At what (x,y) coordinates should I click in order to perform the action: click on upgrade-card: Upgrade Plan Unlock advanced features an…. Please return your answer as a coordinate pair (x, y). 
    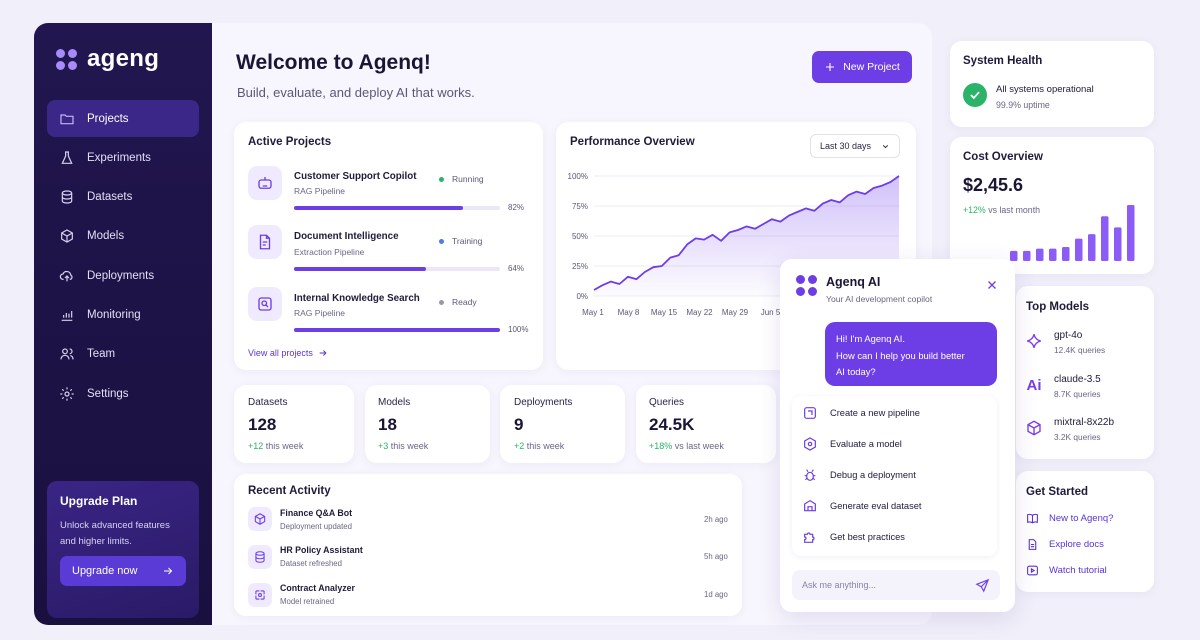
    Looking at the image, I should click on (123, 549).